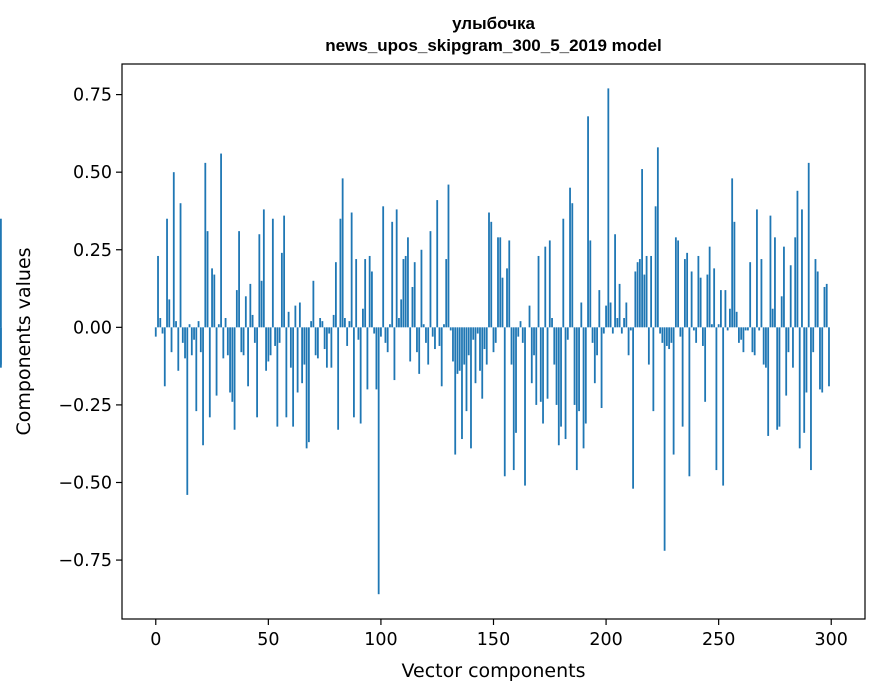 The height and width of the screenshot is (696, 880). Describe the element at coordinates (718, 640) in the screenshot. I see `x-tick-label: 250` at that location.